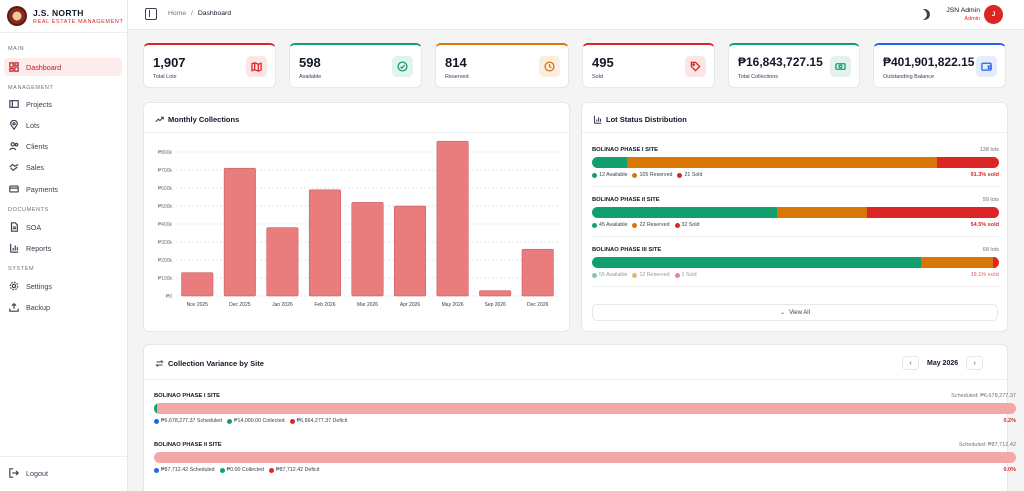 This screenshot has height=491, width=1024. Describe the element at coordinates (654, 275) in the screenshot. I see `legend-reserved: 12 Reserved` at that location.